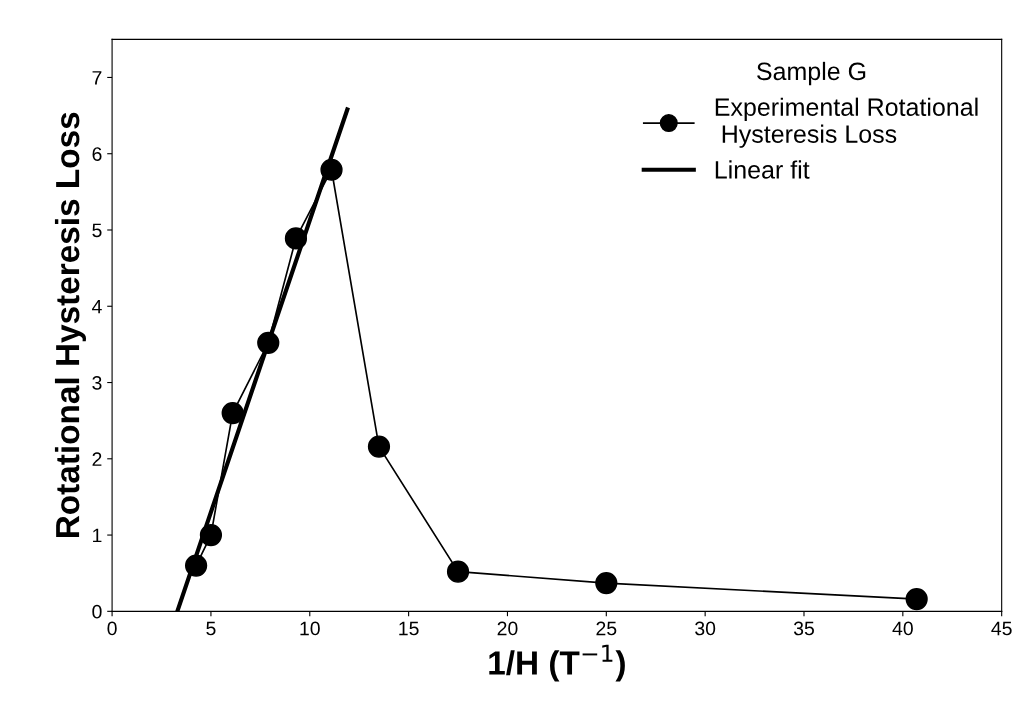 The height and width of the screenshot is (715, 1019). What do you see at coordinates (310, 628) in the screenshot?
I see `x-tick-label: 10` at bounding box center [310, 628].